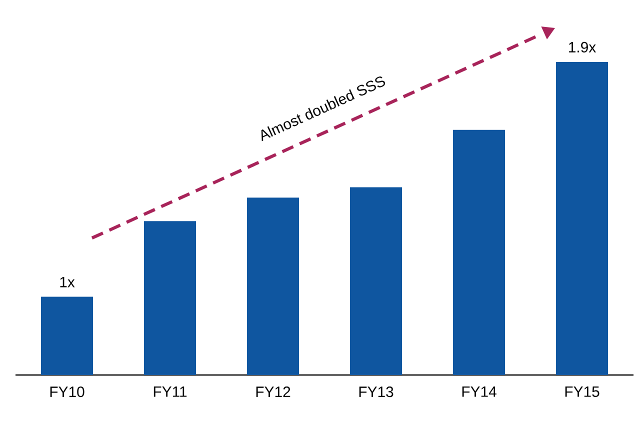  I want to click on data-label: 1.9x, so click(582, 47).